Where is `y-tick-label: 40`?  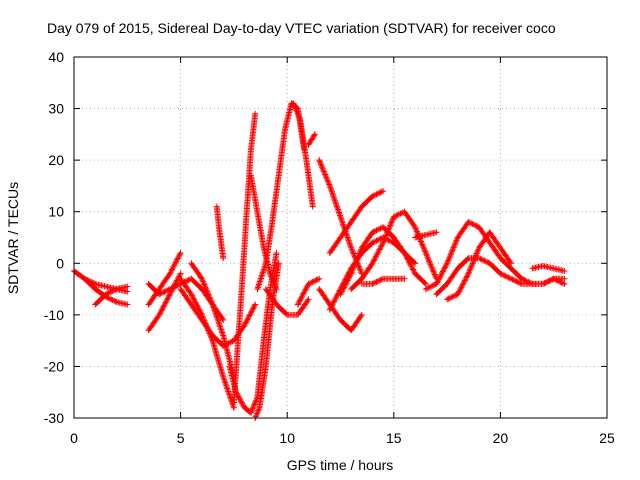 y-tick-label: 40 is located at coordinates (56, 57).